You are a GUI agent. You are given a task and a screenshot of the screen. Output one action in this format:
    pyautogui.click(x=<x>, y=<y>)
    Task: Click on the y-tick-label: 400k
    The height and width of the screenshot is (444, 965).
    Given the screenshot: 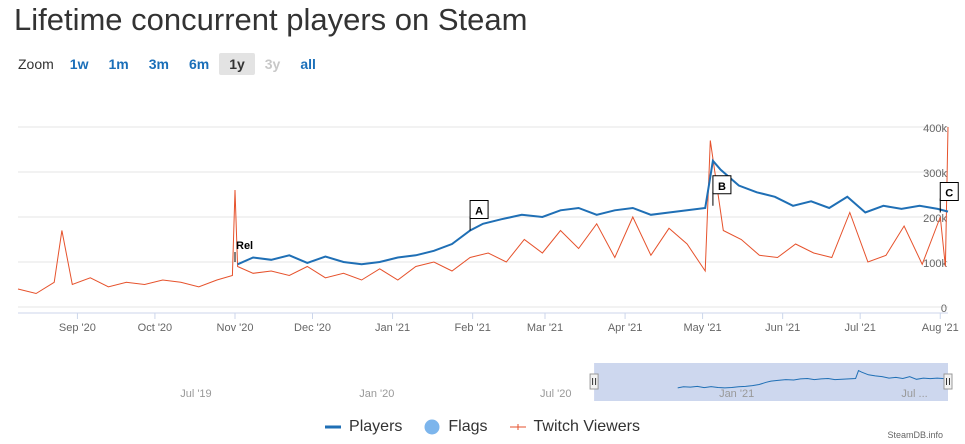 What is the action you would take?
    pyautogui.click(x=935, y=129)
    